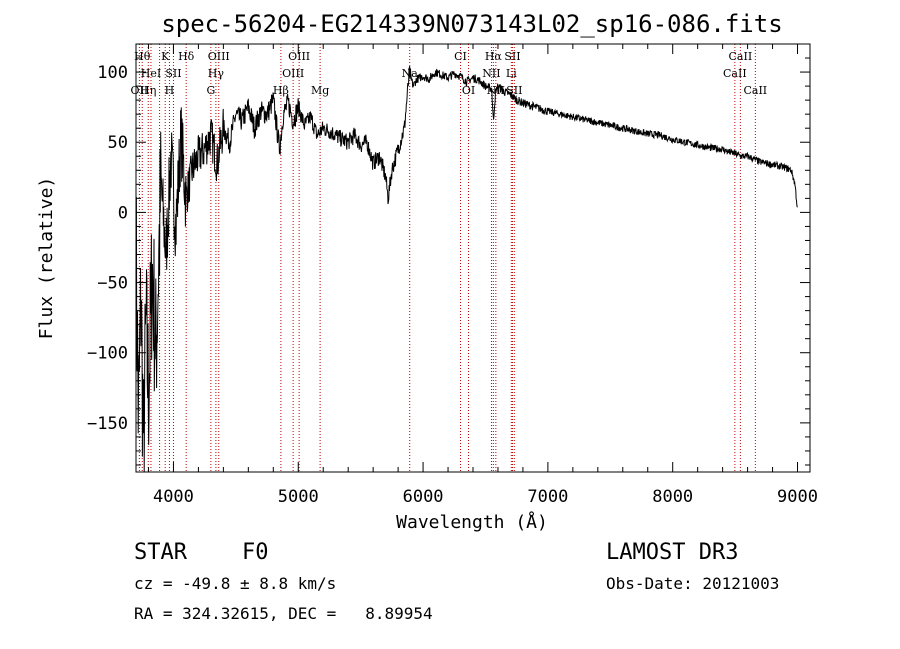 This screenshot has width=900, height=649. What do you see at coordinates (494, 56) in the screenshot?
I see `line-label-20: Hα` at bounding box center [494, 56].